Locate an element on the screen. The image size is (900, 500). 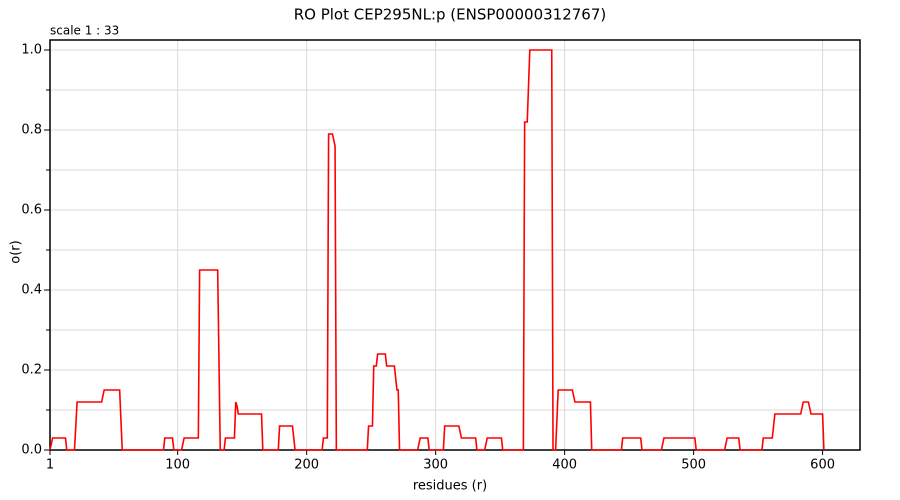
scale-label: scale 1 : 33 is located at coordinates (84, 31).